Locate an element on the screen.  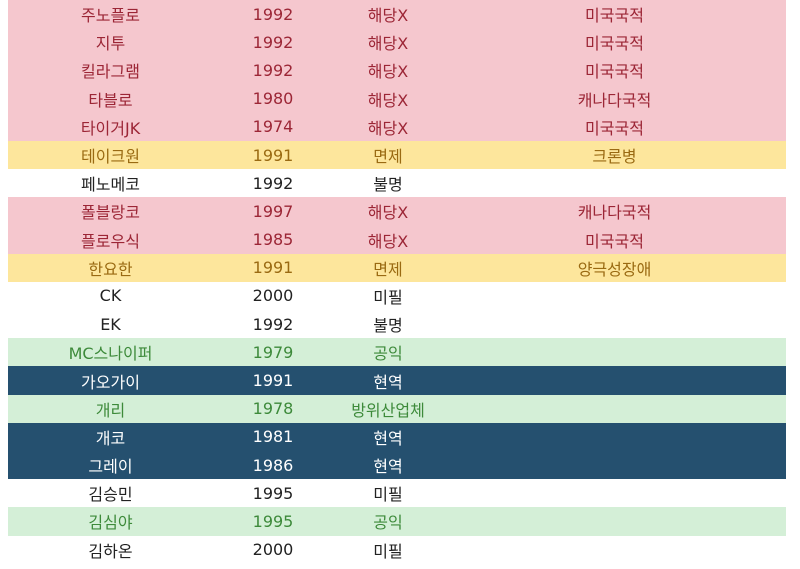
year-cell: 1979 is located at coordinates (273, 352).